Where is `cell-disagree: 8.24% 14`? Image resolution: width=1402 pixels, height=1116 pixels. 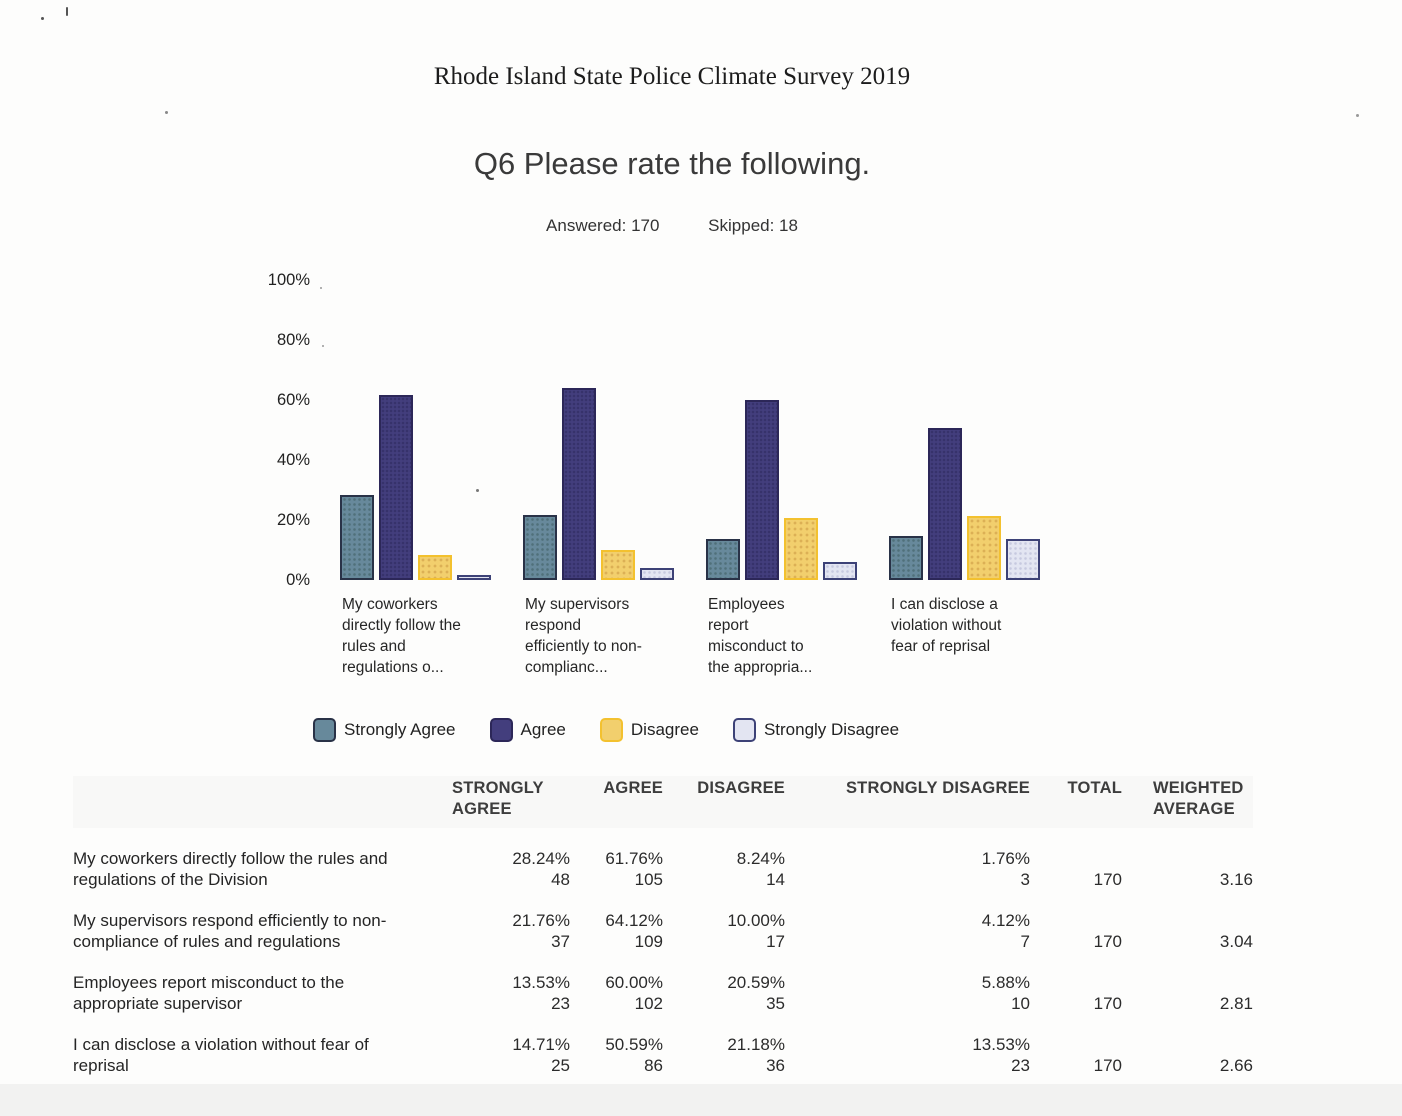 cell-disagree: 8.24% 14 is located at coordinates (724, 869).